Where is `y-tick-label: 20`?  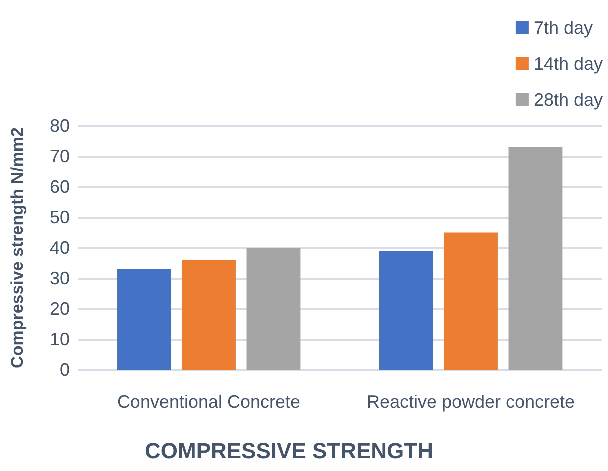
y-tick-label: 20 is located at coordinates (60, 309).